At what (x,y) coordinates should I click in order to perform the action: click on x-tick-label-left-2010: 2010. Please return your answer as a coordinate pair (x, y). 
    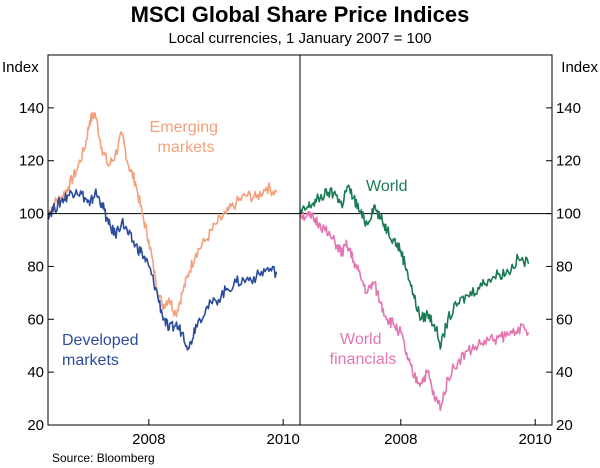
    Looking at the image, I should click on (283, 439).